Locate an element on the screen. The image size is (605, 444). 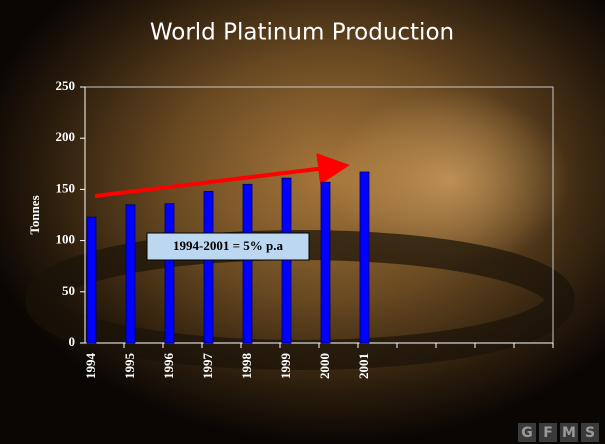
x-tick-label: 1996 is located at coordinates (168, 366).